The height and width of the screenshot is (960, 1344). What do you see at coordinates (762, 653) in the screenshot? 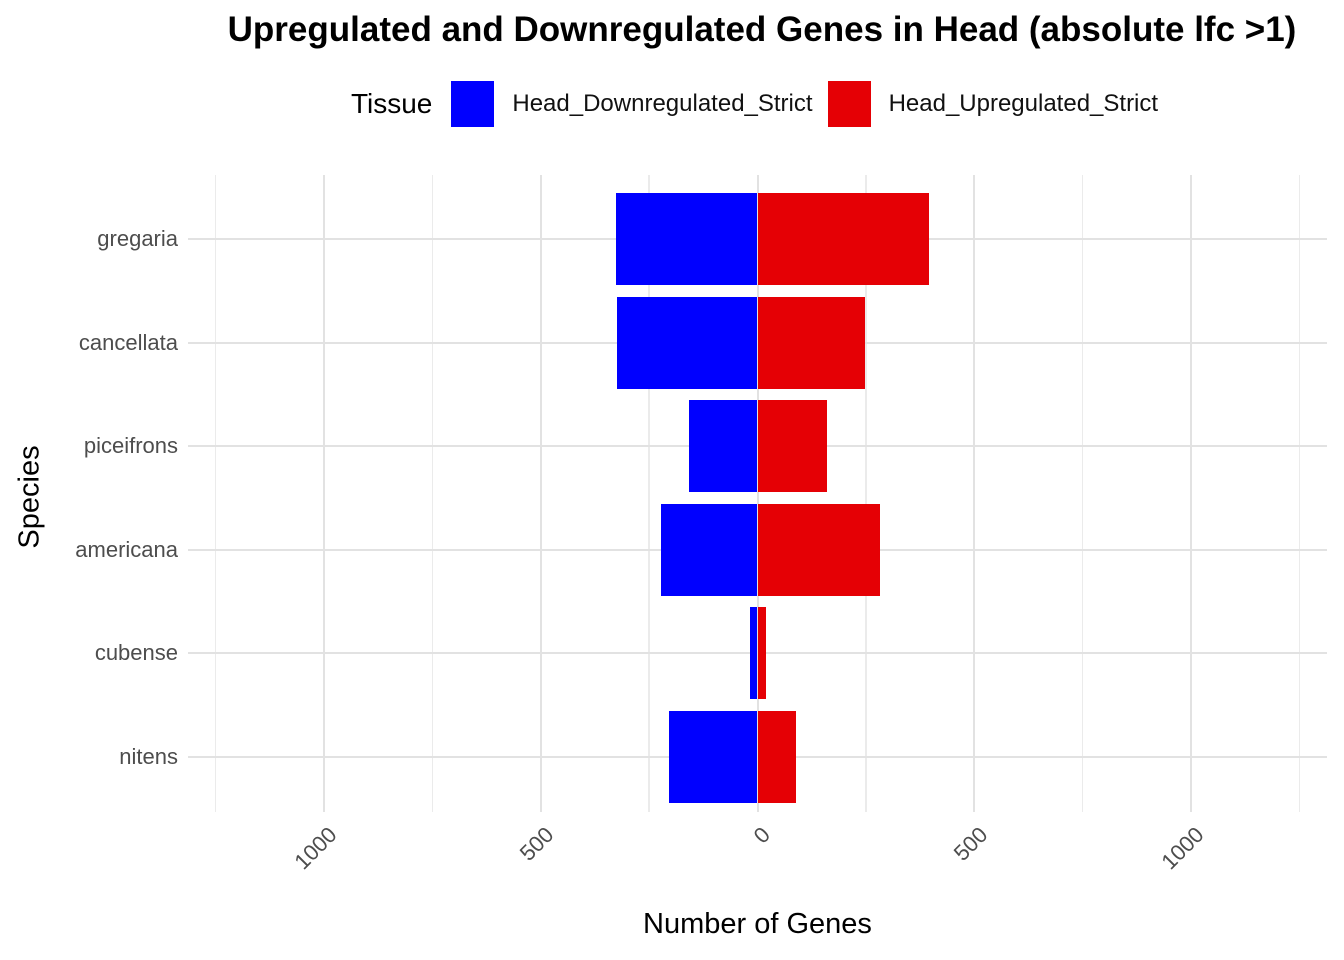
I see `bar-upregulated-cubense` at bounding box center [762, 653].